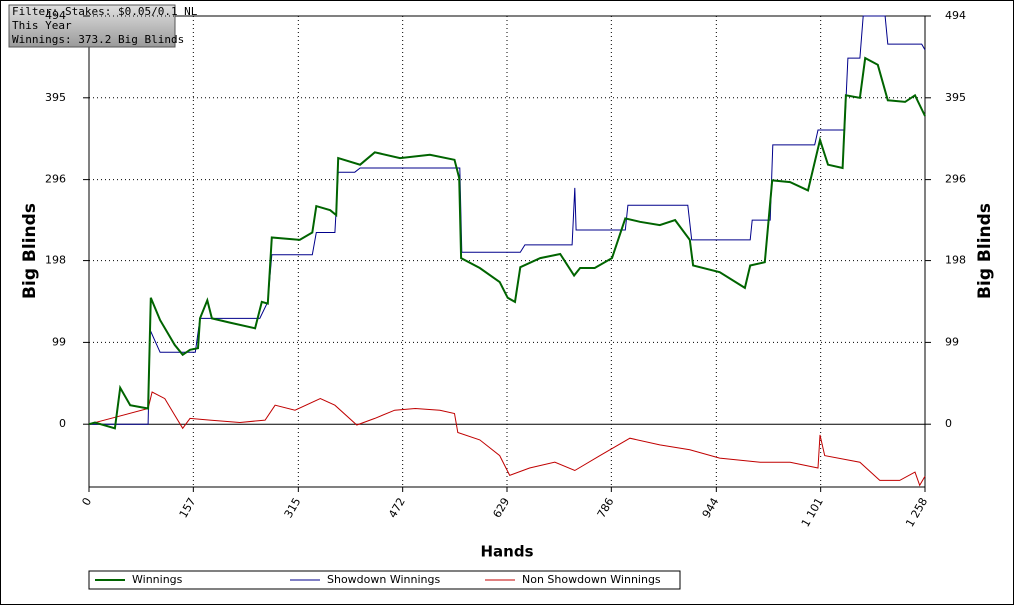  I want to click on legend-label: Showdown Winnings, so click(384, 579).